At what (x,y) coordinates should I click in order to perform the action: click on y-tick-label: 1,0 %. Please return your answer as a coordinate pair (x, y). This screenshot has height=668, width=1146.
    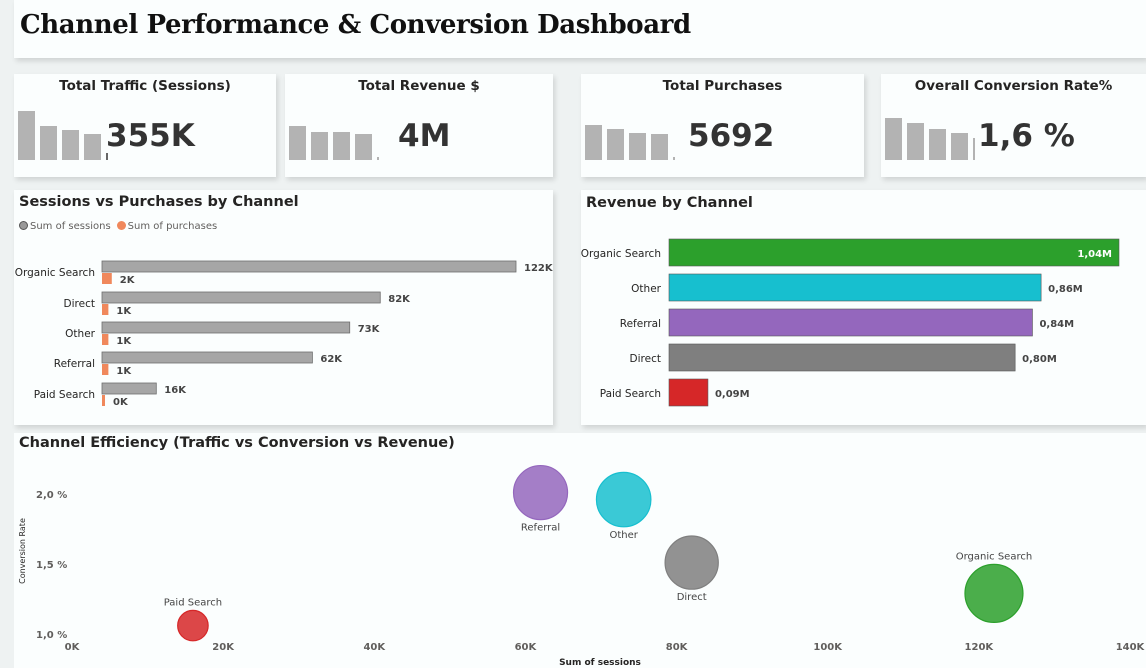
    Looking at the image, I should click on (51, 635).